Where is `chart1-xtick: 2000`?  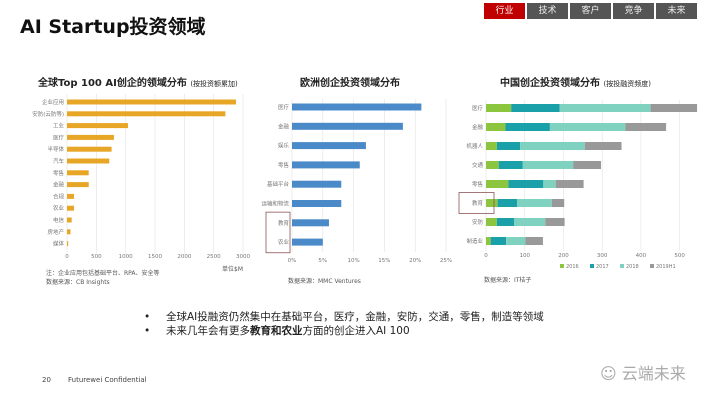 chart1-xtick: 2000 is located at coordinates (184, 257).